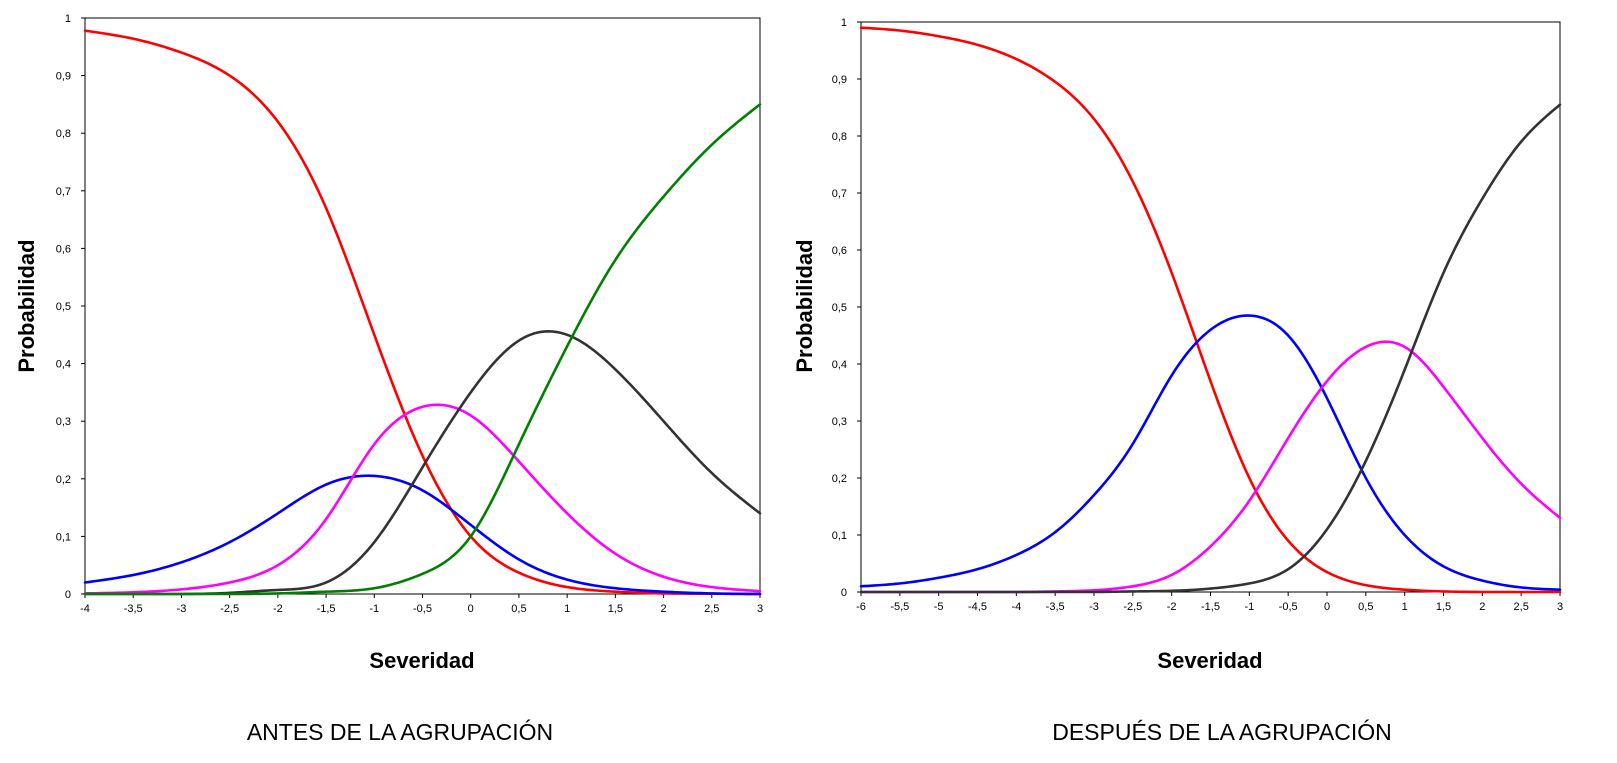 The height and width of the screenshot is (763, 1617). I want to click on x-tick-label: -5,5, so click(899, 607).